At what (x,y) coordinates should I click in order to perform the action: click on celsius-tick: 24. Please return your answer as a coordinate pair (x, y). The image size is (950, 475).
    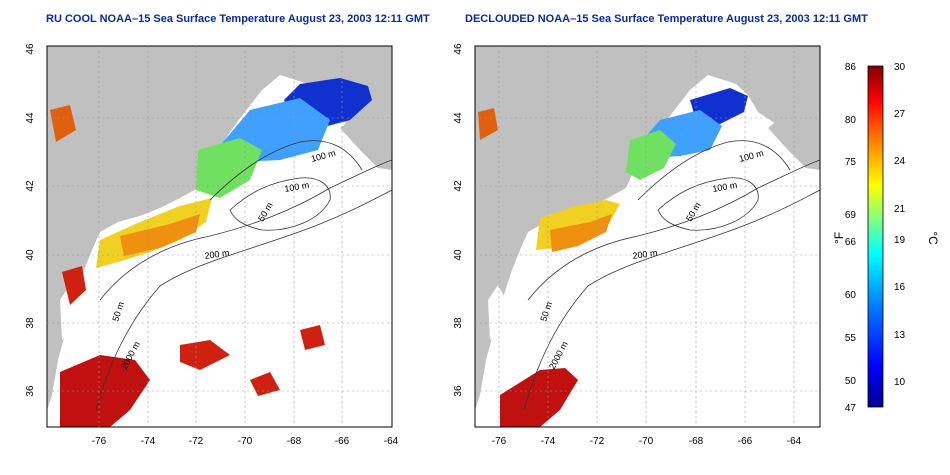
    Looking at the image, I should click on (900, 161).